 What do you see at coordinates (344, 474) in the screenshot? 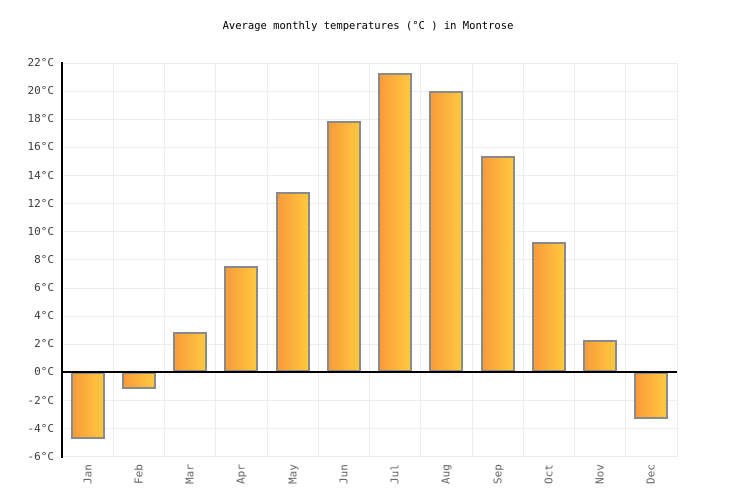
I see `x-axis-tick-label: Jun` at bounding box center [344, 474].